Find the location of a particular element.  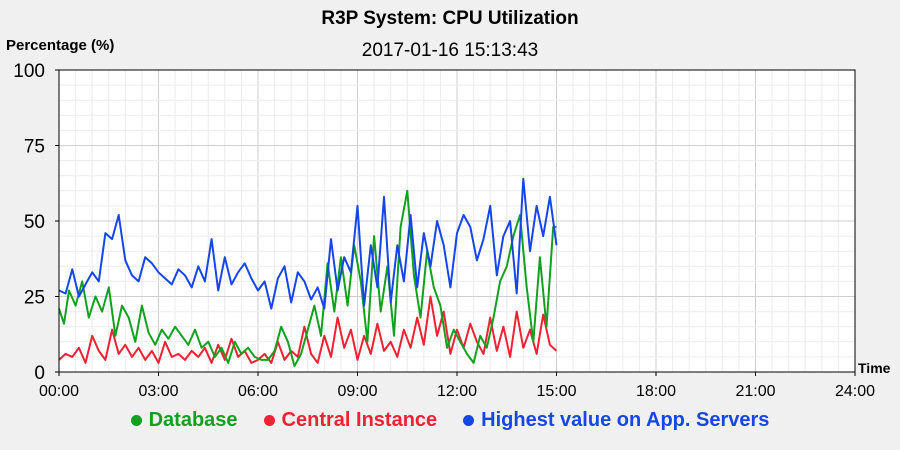

database-dot-icon is located at coordinates (136, 420).